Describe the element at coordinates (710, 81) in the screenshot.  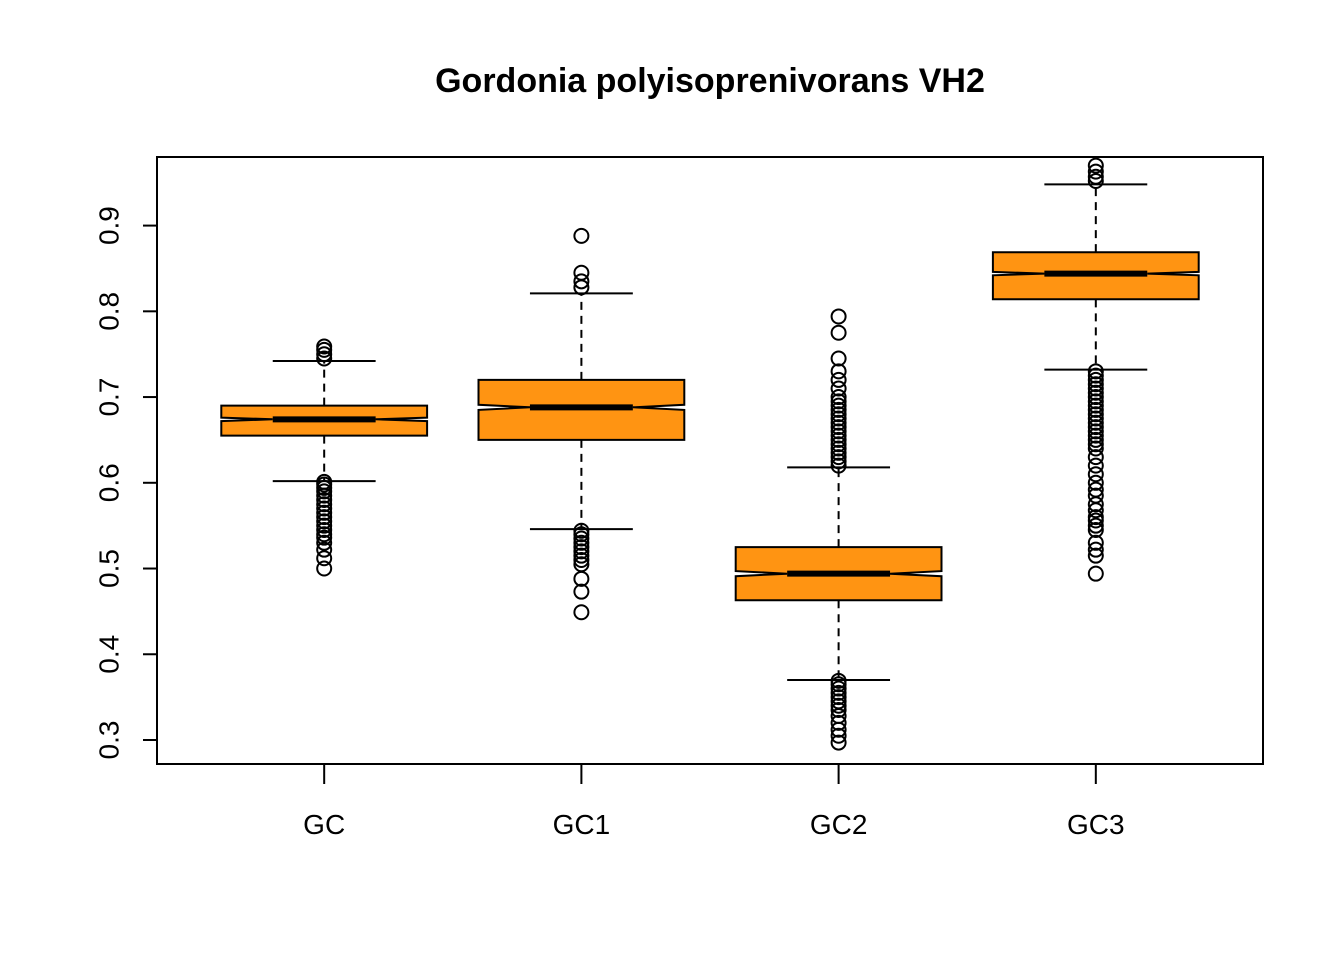
I see `chart-title: Gordonia polyisoprenivorans VH2` at that location.